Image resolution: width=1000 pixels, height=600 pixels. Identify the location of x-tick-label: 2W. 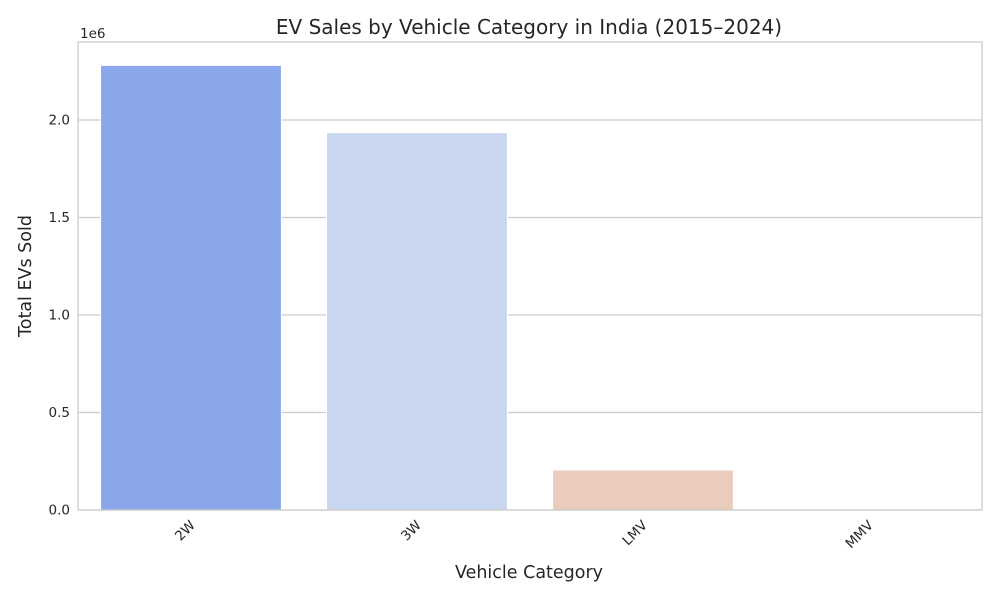
(185, 531).